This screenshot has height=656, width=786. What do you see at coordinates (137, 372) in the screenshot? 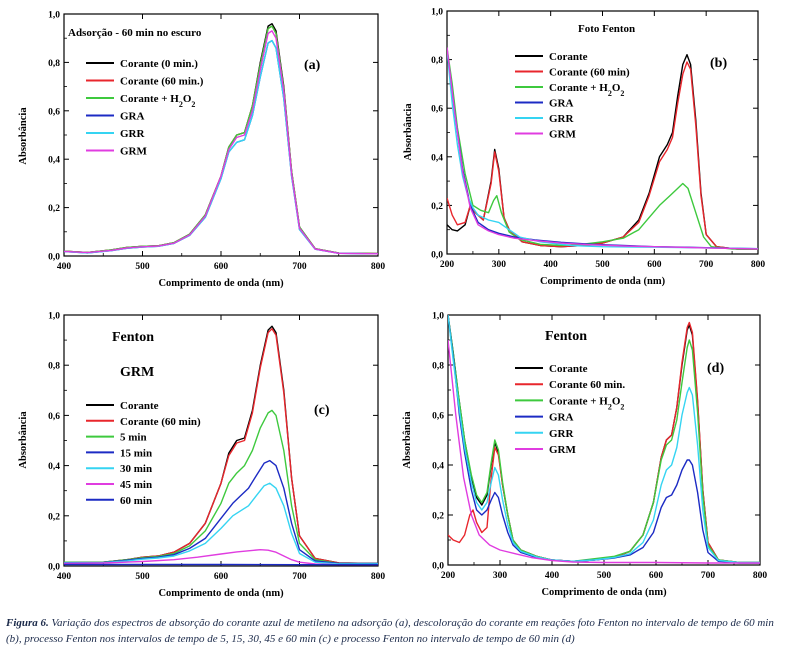
I see `chart-subtitle: GRM` at bounding box center [137, 372].